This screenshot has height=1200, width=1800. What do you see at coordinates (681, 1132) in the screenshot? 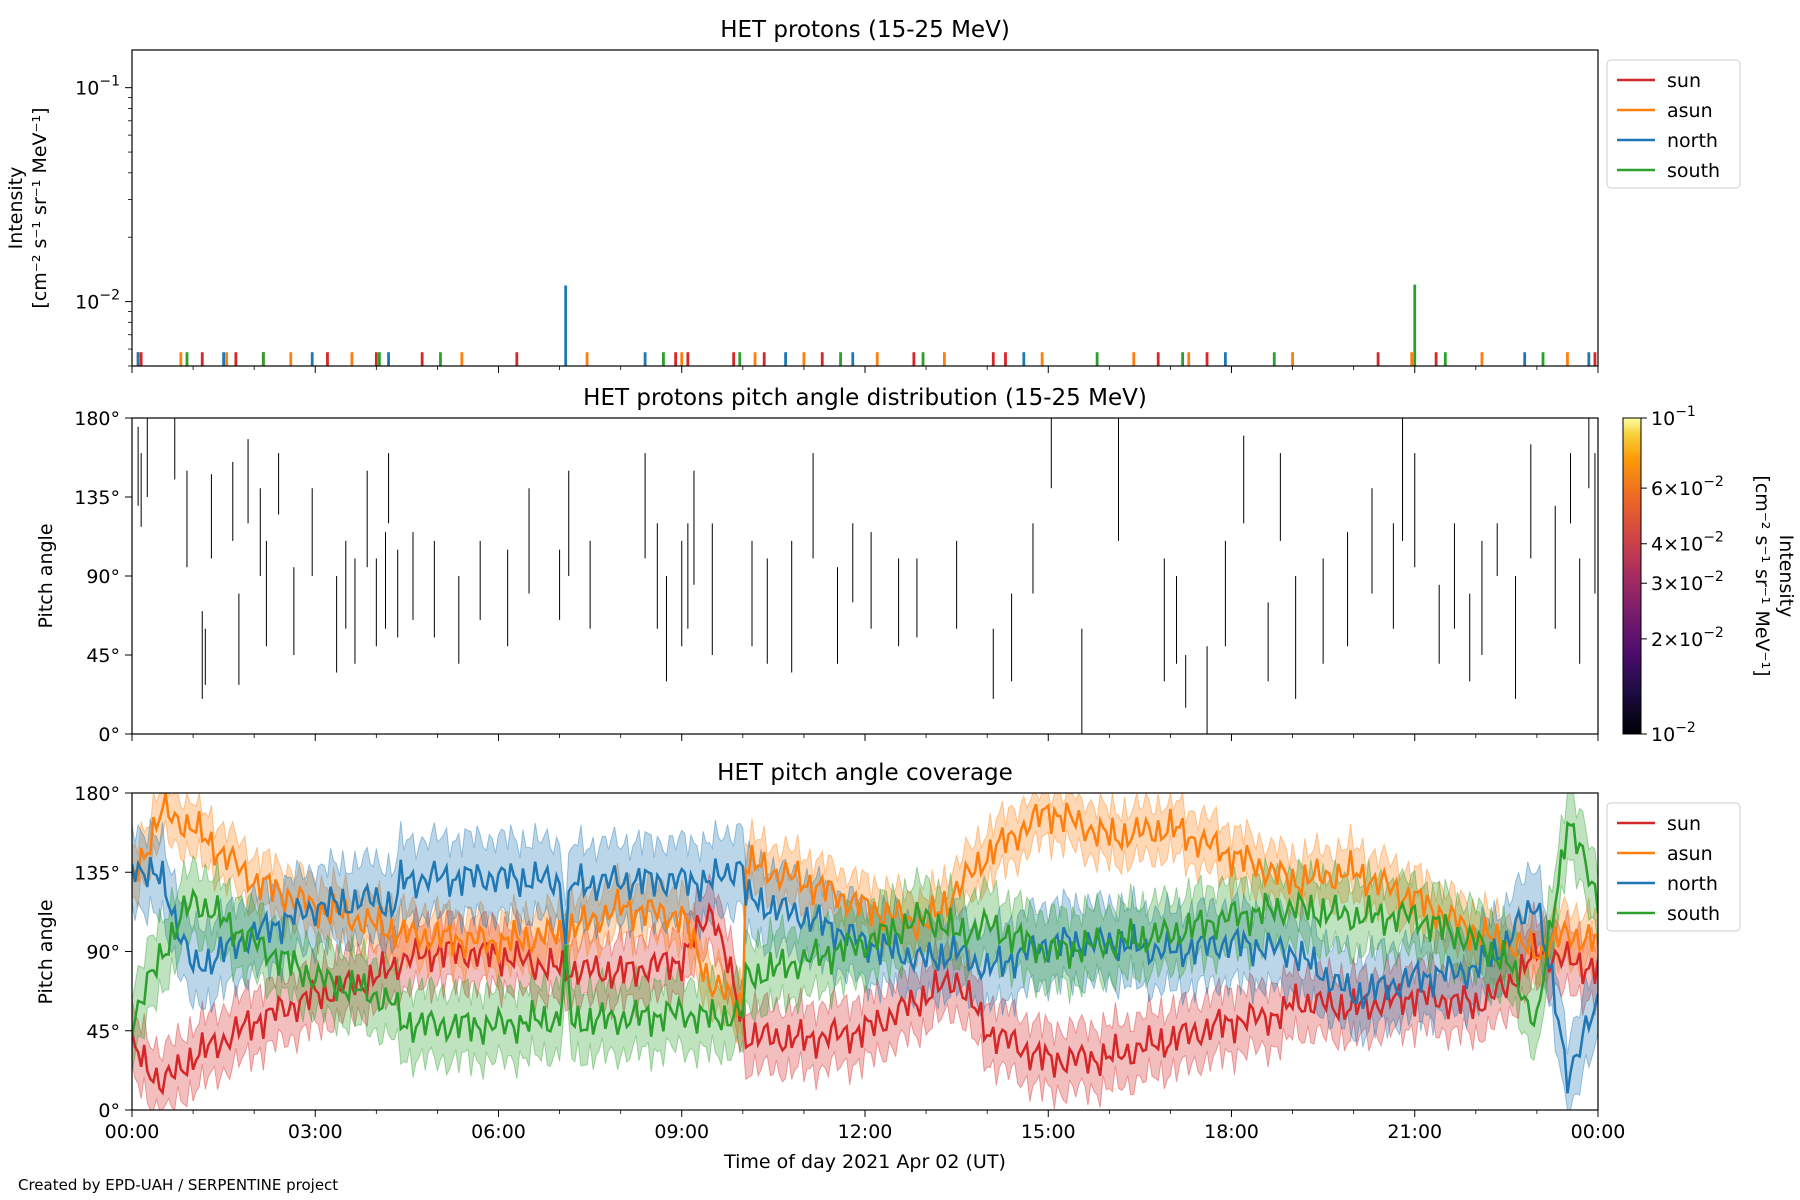
I see `x-tick-label: 09:00` at bounding box center [681, 1132].